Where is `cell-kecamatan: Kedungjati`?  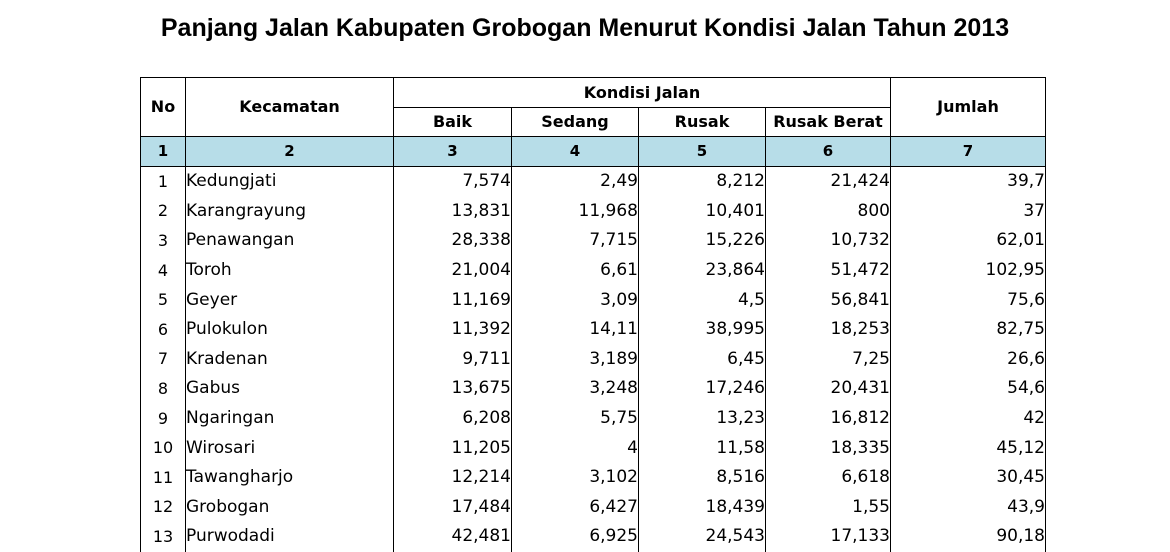 cell-kecamatan: Kedungjati is located at coordinates (289, 181).